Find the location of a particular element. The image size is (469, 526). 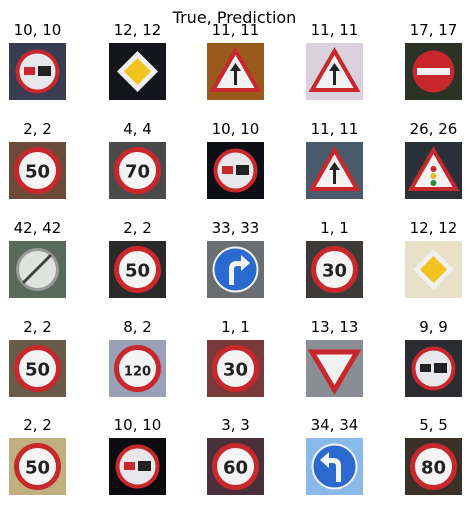

sign-text: 80 is located at coordinates (433, 468).